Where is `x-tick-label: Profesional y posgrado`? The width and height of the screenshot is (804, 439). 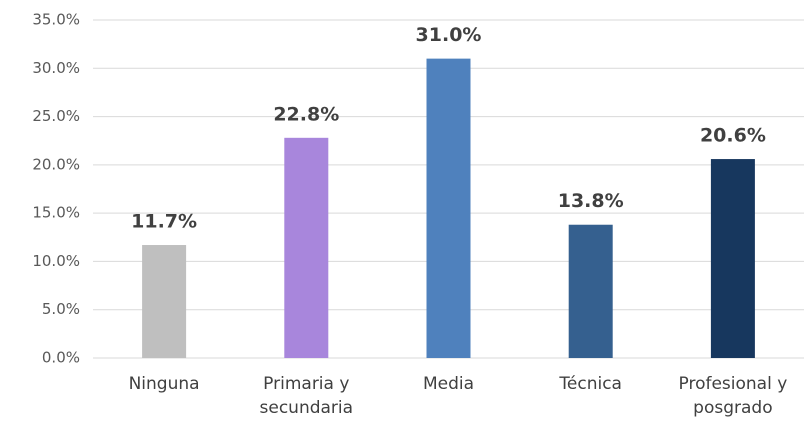
x-tick-label: Profesional y posgrado is located at coordinates (733, 396).